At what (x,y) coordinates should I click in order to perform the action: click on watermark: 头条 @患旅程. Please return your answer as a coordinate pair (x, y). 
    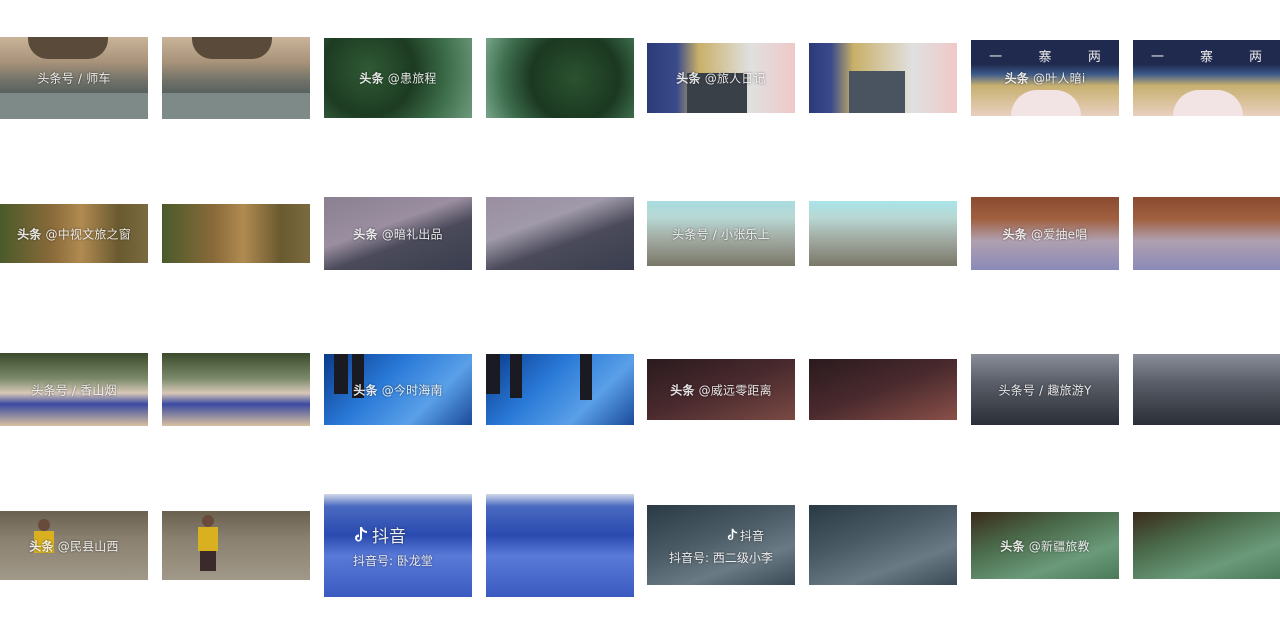
    Looking at the image, I should click on (398, 78).